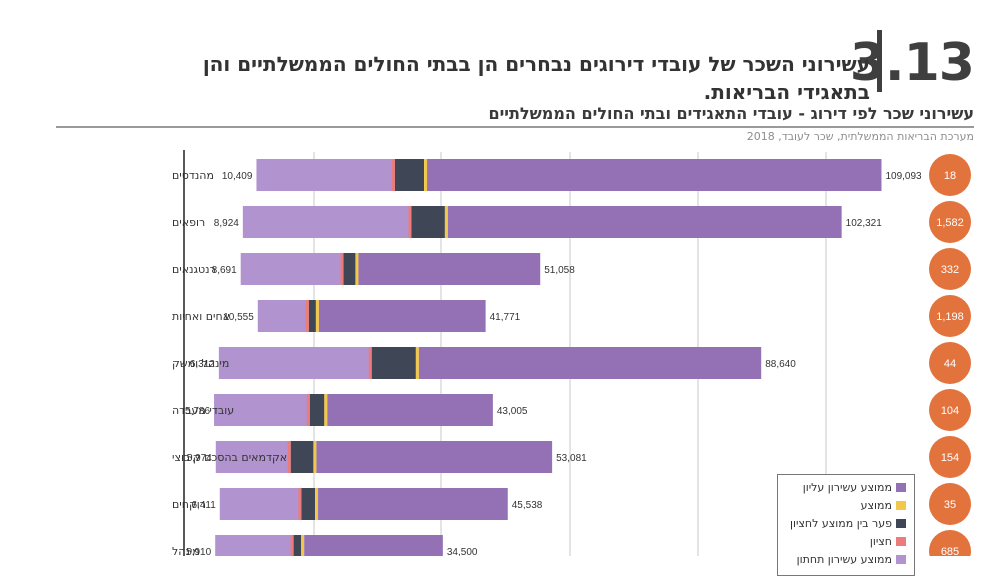 This screenshot has width=990, height=576. What do you see at coordinates (860, 136) in the screenshot?
I see `chart-source: מערכת הבריאות הממשלתית, שכר לעובד, 2018` at bounding box center [860, 136].